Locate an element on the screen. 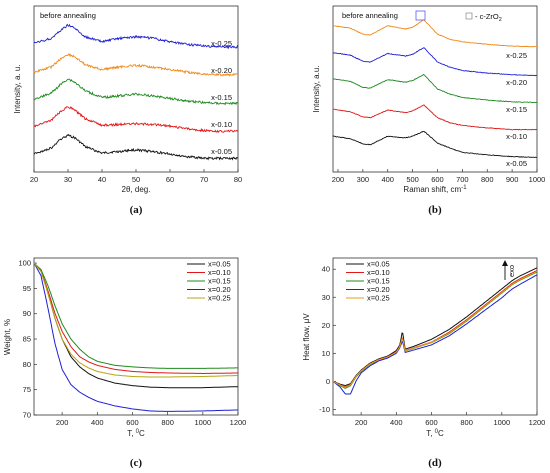 The width and height of the screenshot is (550, 473). legend-c: x=0.05x=0.10x=0.15x=0.20x=0.25 is located at coordinates (209, 281).